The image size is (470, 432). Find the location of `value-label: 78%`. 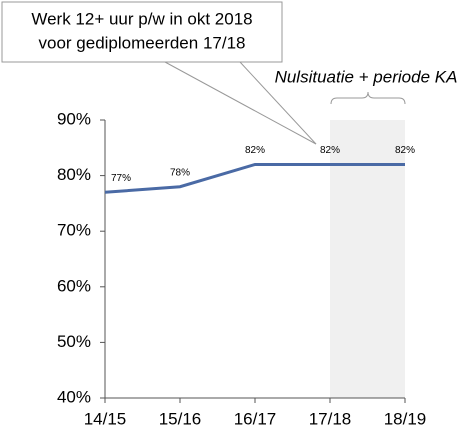

value-label: 78% is located at coordinates (180, 172).